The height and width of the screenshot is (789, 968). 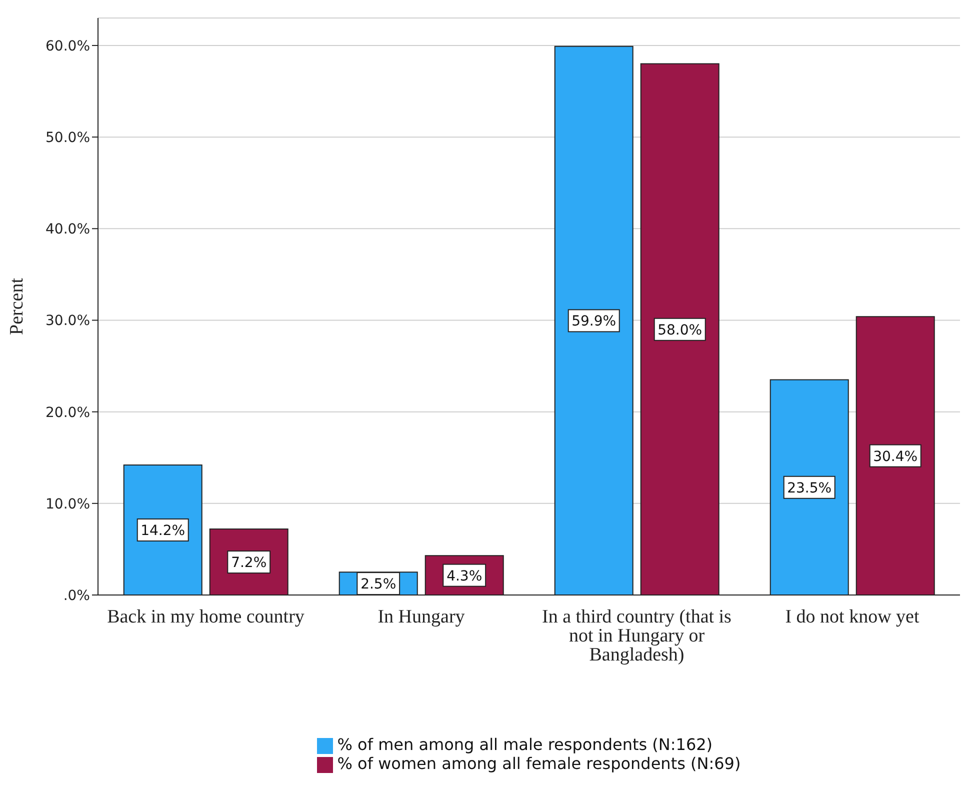 What do you see at coordinates (895, 456) in the screenshot?
I see `data-label: 30.4%` at bounding box center [895, 456].